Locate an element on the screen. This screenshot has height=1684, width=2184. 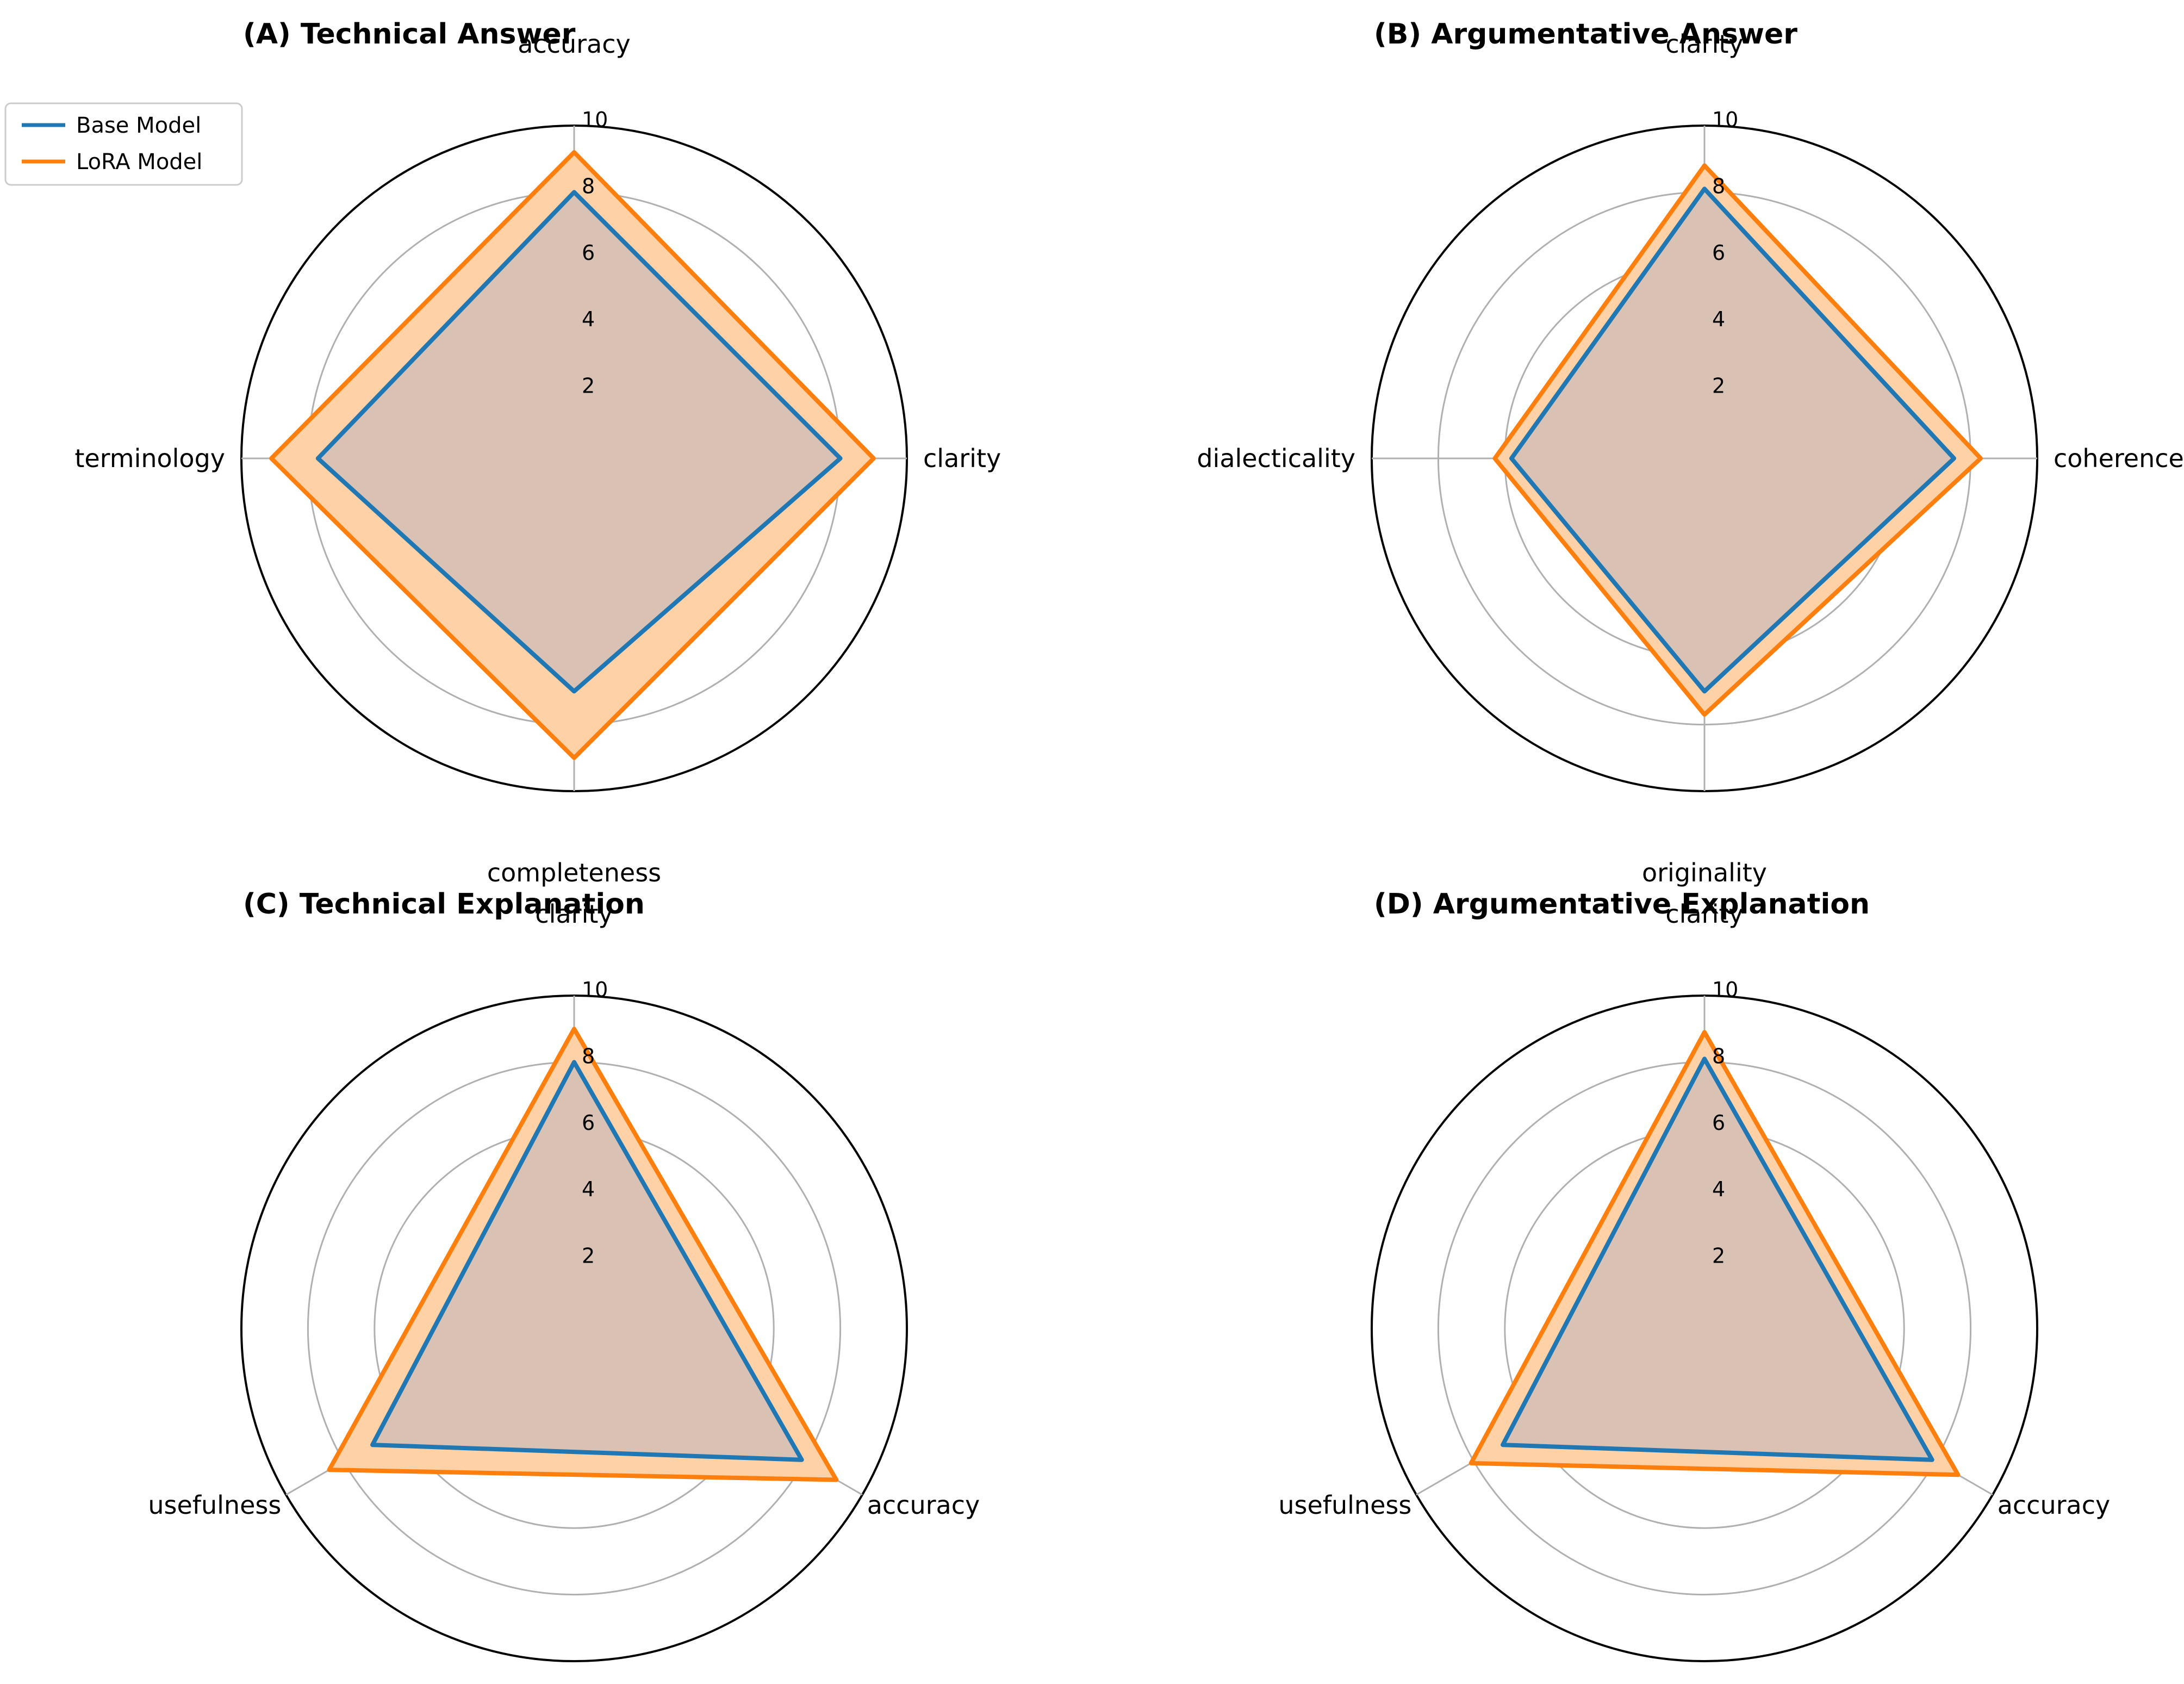
legend-label-lora-model: LoRA Model is located at coordinates (139, 162).